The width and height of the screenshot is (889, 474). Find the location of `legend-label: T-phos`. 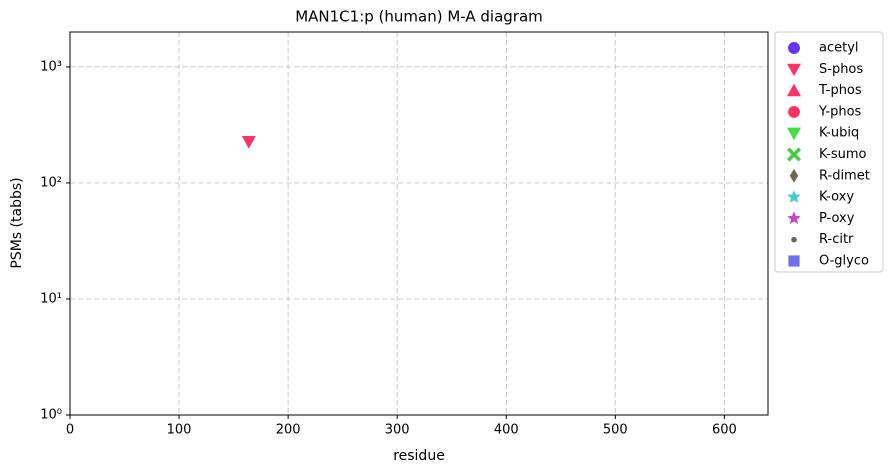

legend-label: T-phos is located at coordinates (840, 90).